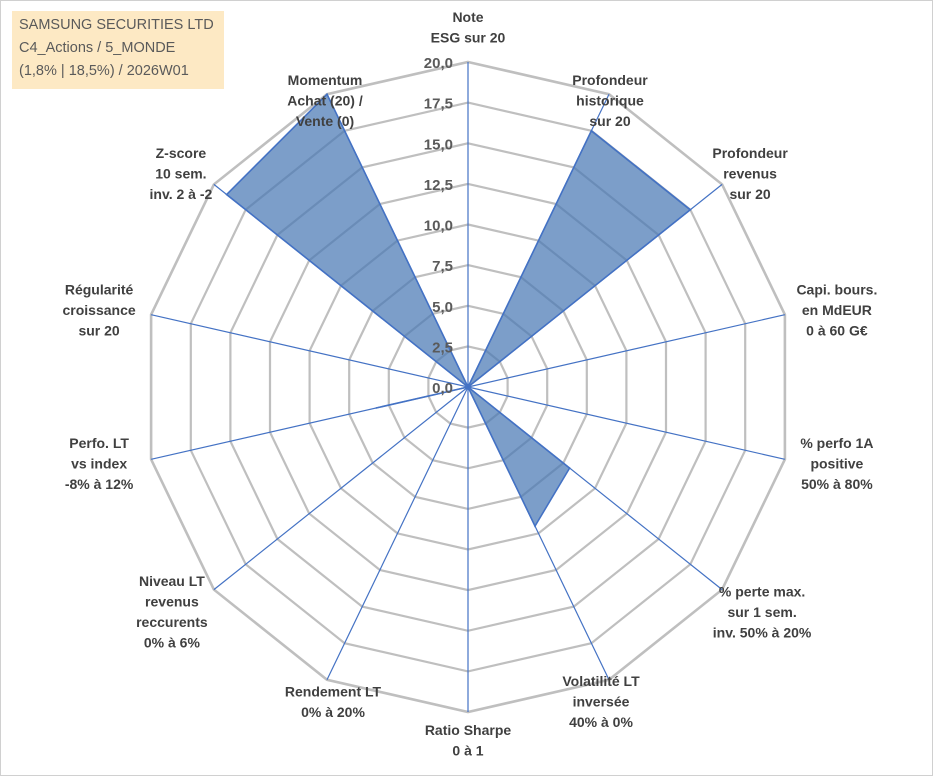  Describe the element at coordinates (438, 185) in the screenshot. I see `tick-label-5: 12,5` at that location.